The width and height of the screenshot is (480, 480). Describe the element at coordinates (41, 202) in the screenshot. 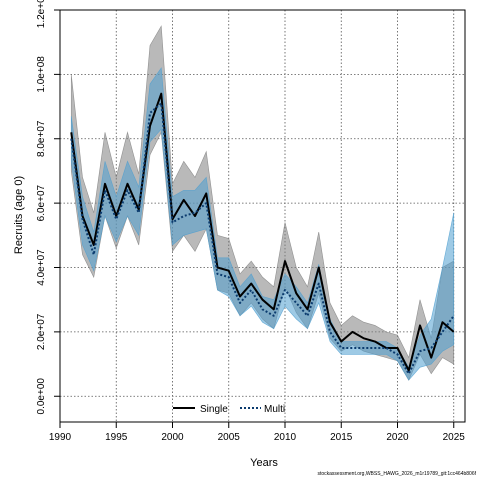

I see `y-tick-label: 6.0e+07` at that location.